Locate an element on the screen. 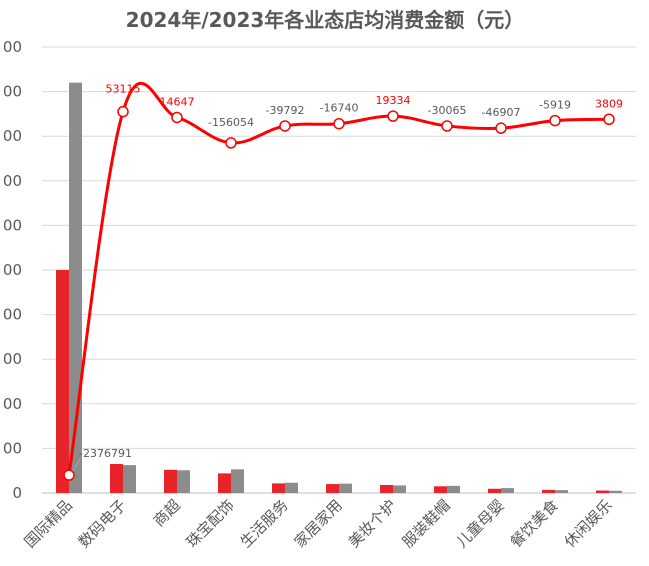 This screenshot has height=566, width=649. data-label: -16740 is located at coordinates (339, 108).